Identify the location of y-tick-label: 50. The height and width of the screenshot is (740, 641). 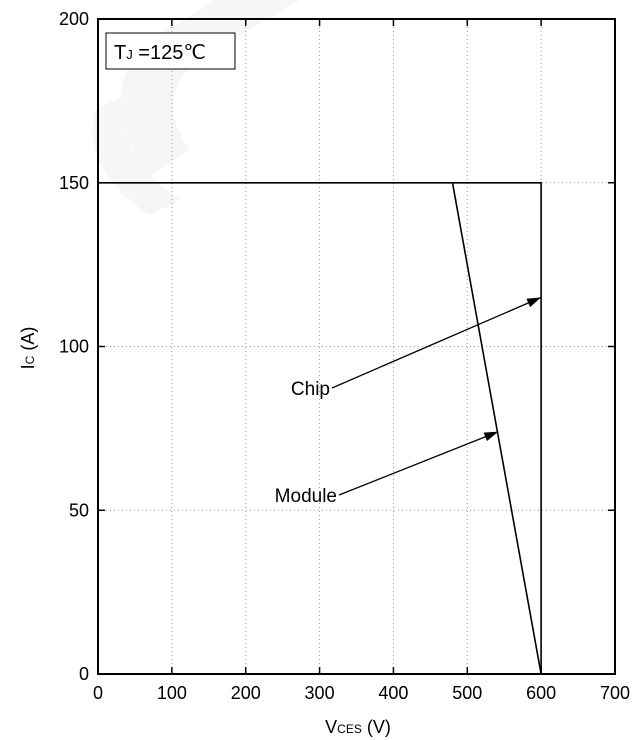
(79, 510).